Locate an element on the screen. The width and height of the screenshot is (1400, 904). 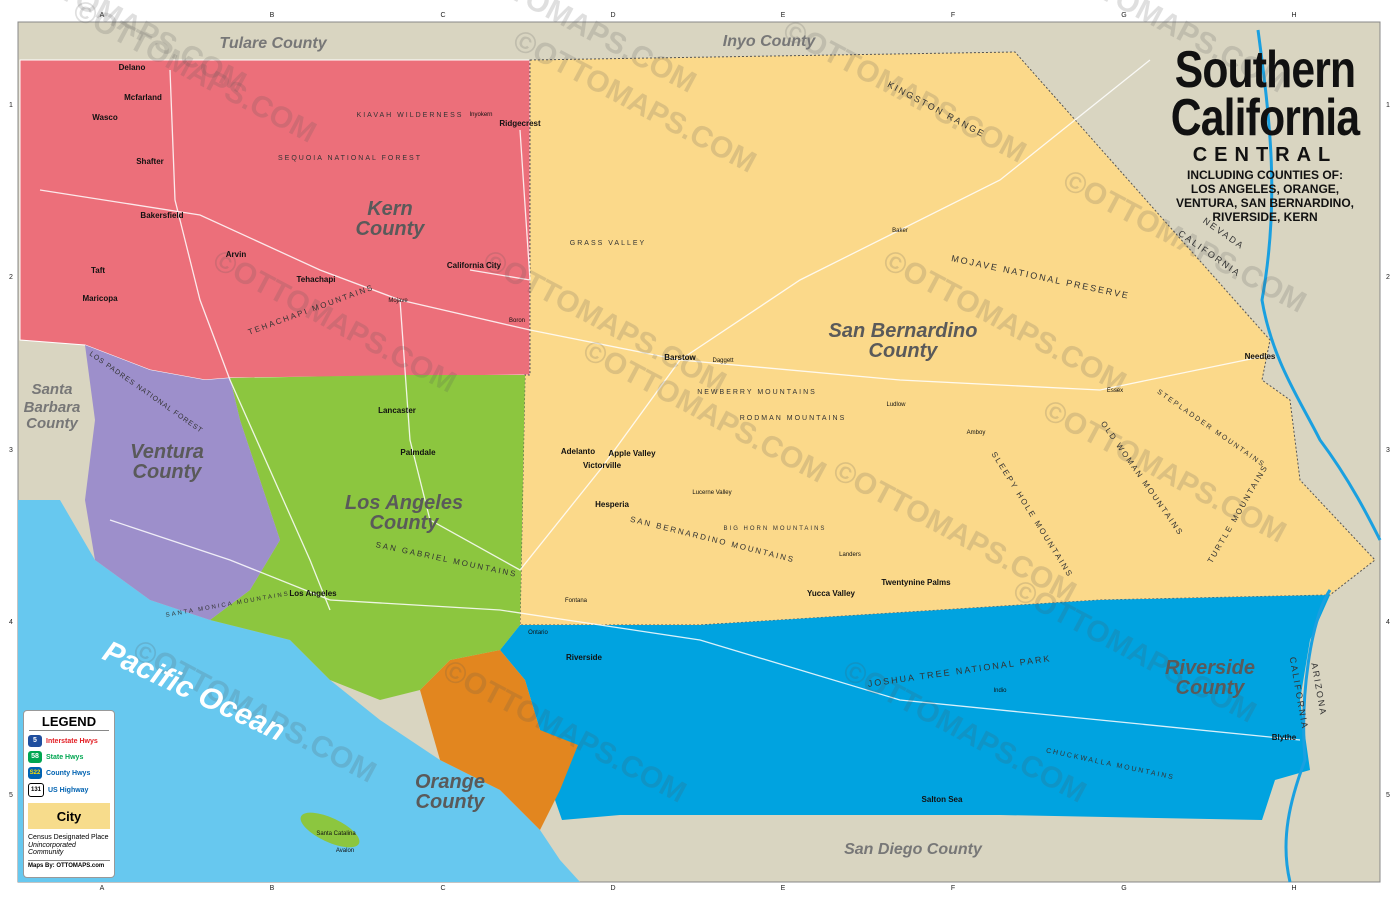
city-label: Essex is located at coordinates (1115, 391).